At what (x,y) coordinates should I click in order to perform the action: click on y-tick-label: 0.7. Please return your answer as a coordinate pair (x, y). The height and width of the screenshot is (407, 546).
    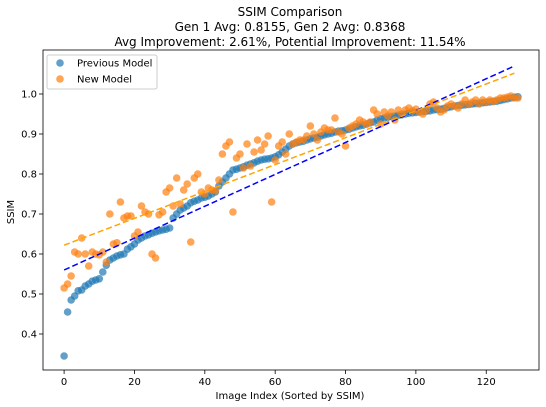
    Looking at the image, I should click on (29, 215).